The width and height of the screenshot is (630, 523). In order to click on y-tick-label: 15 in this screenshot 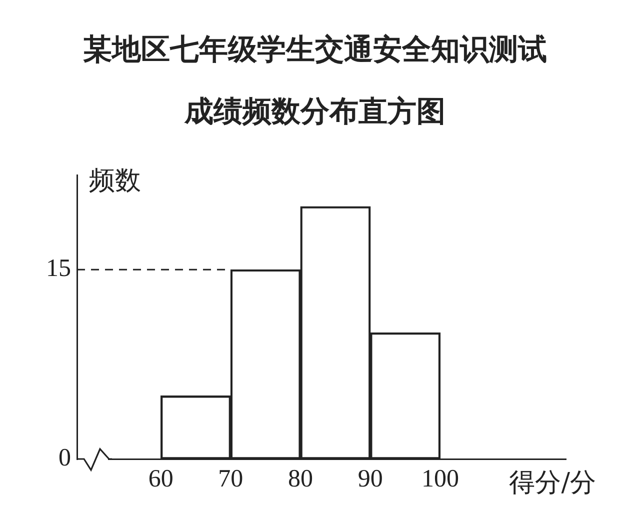, I will do `click(58, 268)`.